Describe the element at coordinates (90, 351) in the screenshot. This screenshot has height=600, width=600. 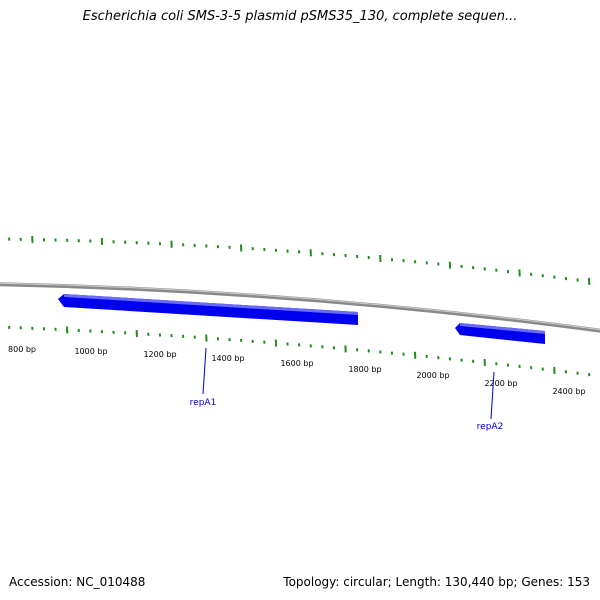
I see `scale-label: 1000 bp` at that location.